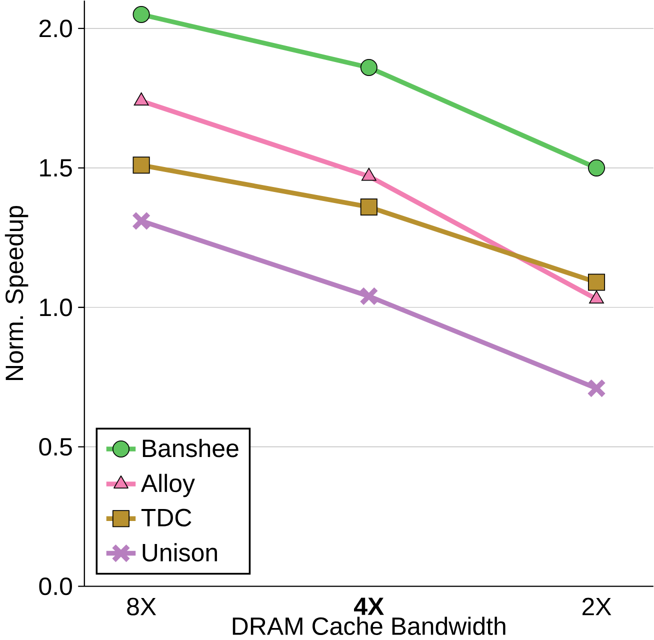  I want to click on y-axis-title: Norm. Speedup, so click(16, 293).